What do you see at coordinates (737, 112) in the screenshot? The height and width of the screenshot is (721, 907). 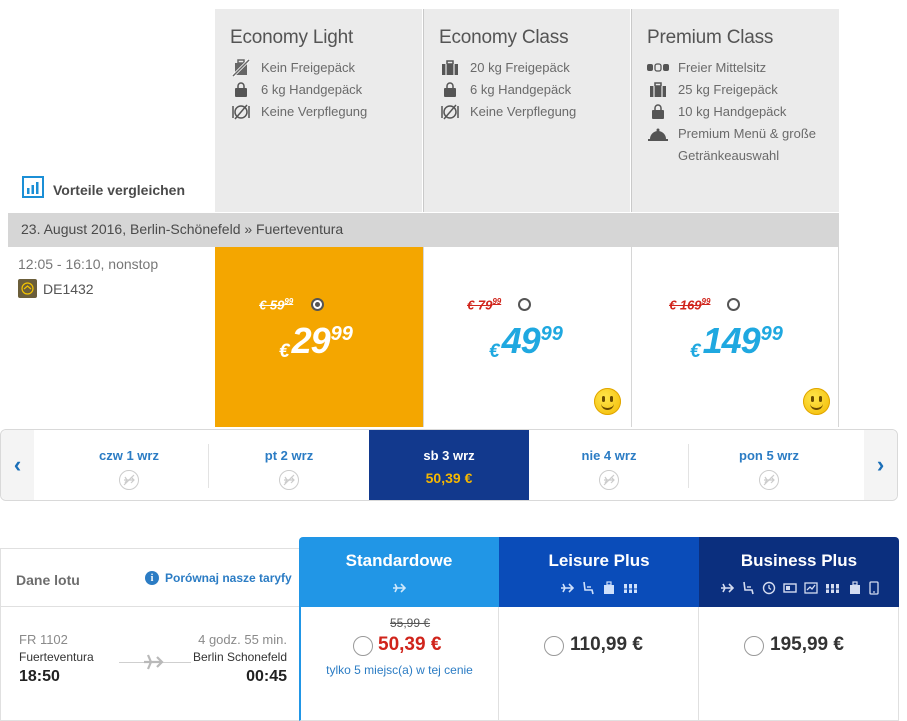 I see `fare-feature: 10 kg Handgepäck` at bounding box center [737, 112].